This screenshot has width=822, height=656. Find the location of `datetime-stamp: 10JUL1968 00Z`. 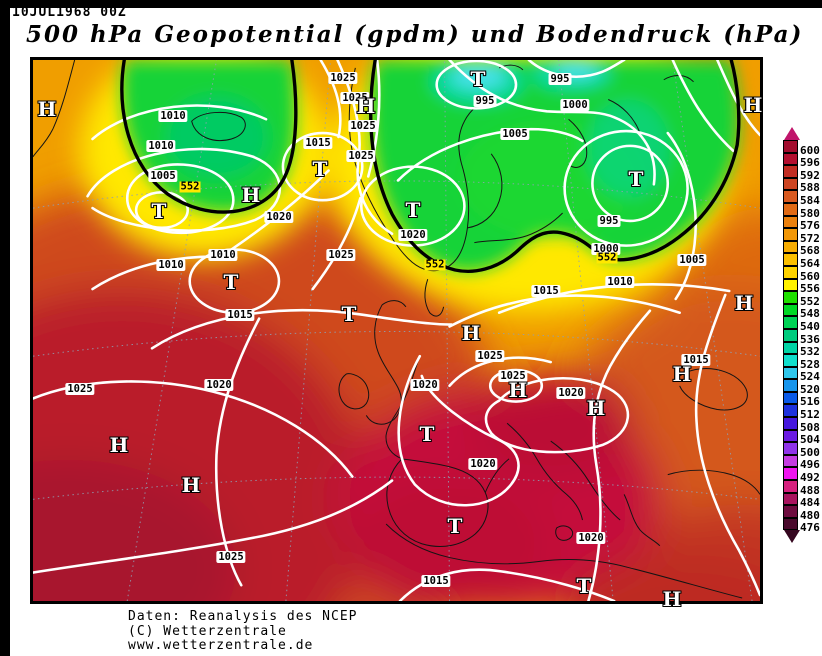

datetime-stamp: 10JUL1968 00Z is located at coordinates (69, 12).